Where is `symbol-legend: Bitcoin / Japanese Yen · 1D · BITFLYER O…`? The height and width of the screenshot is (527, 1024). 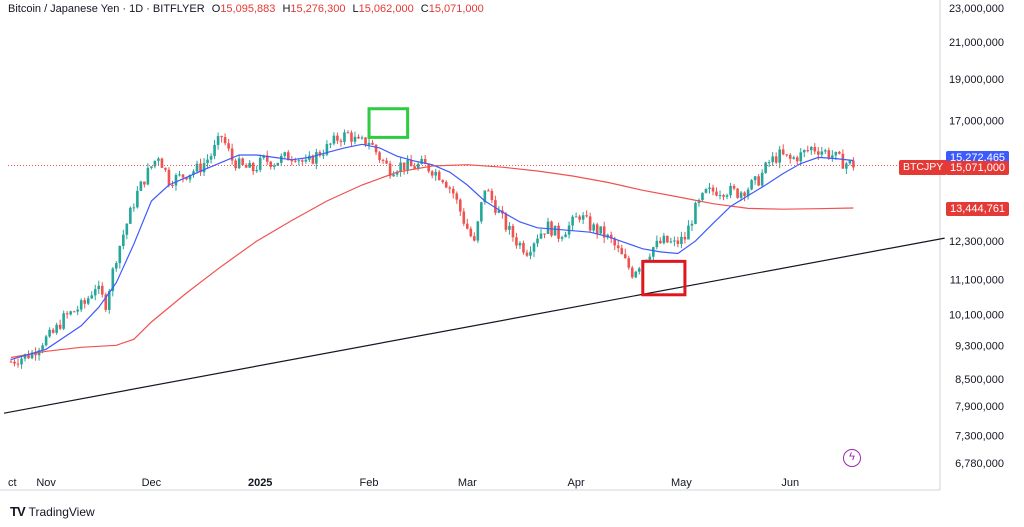 symbol-legend: Bitcoin / Japanese Yen · 1D · BITFLYER O… is located at coordinates (246, 9).